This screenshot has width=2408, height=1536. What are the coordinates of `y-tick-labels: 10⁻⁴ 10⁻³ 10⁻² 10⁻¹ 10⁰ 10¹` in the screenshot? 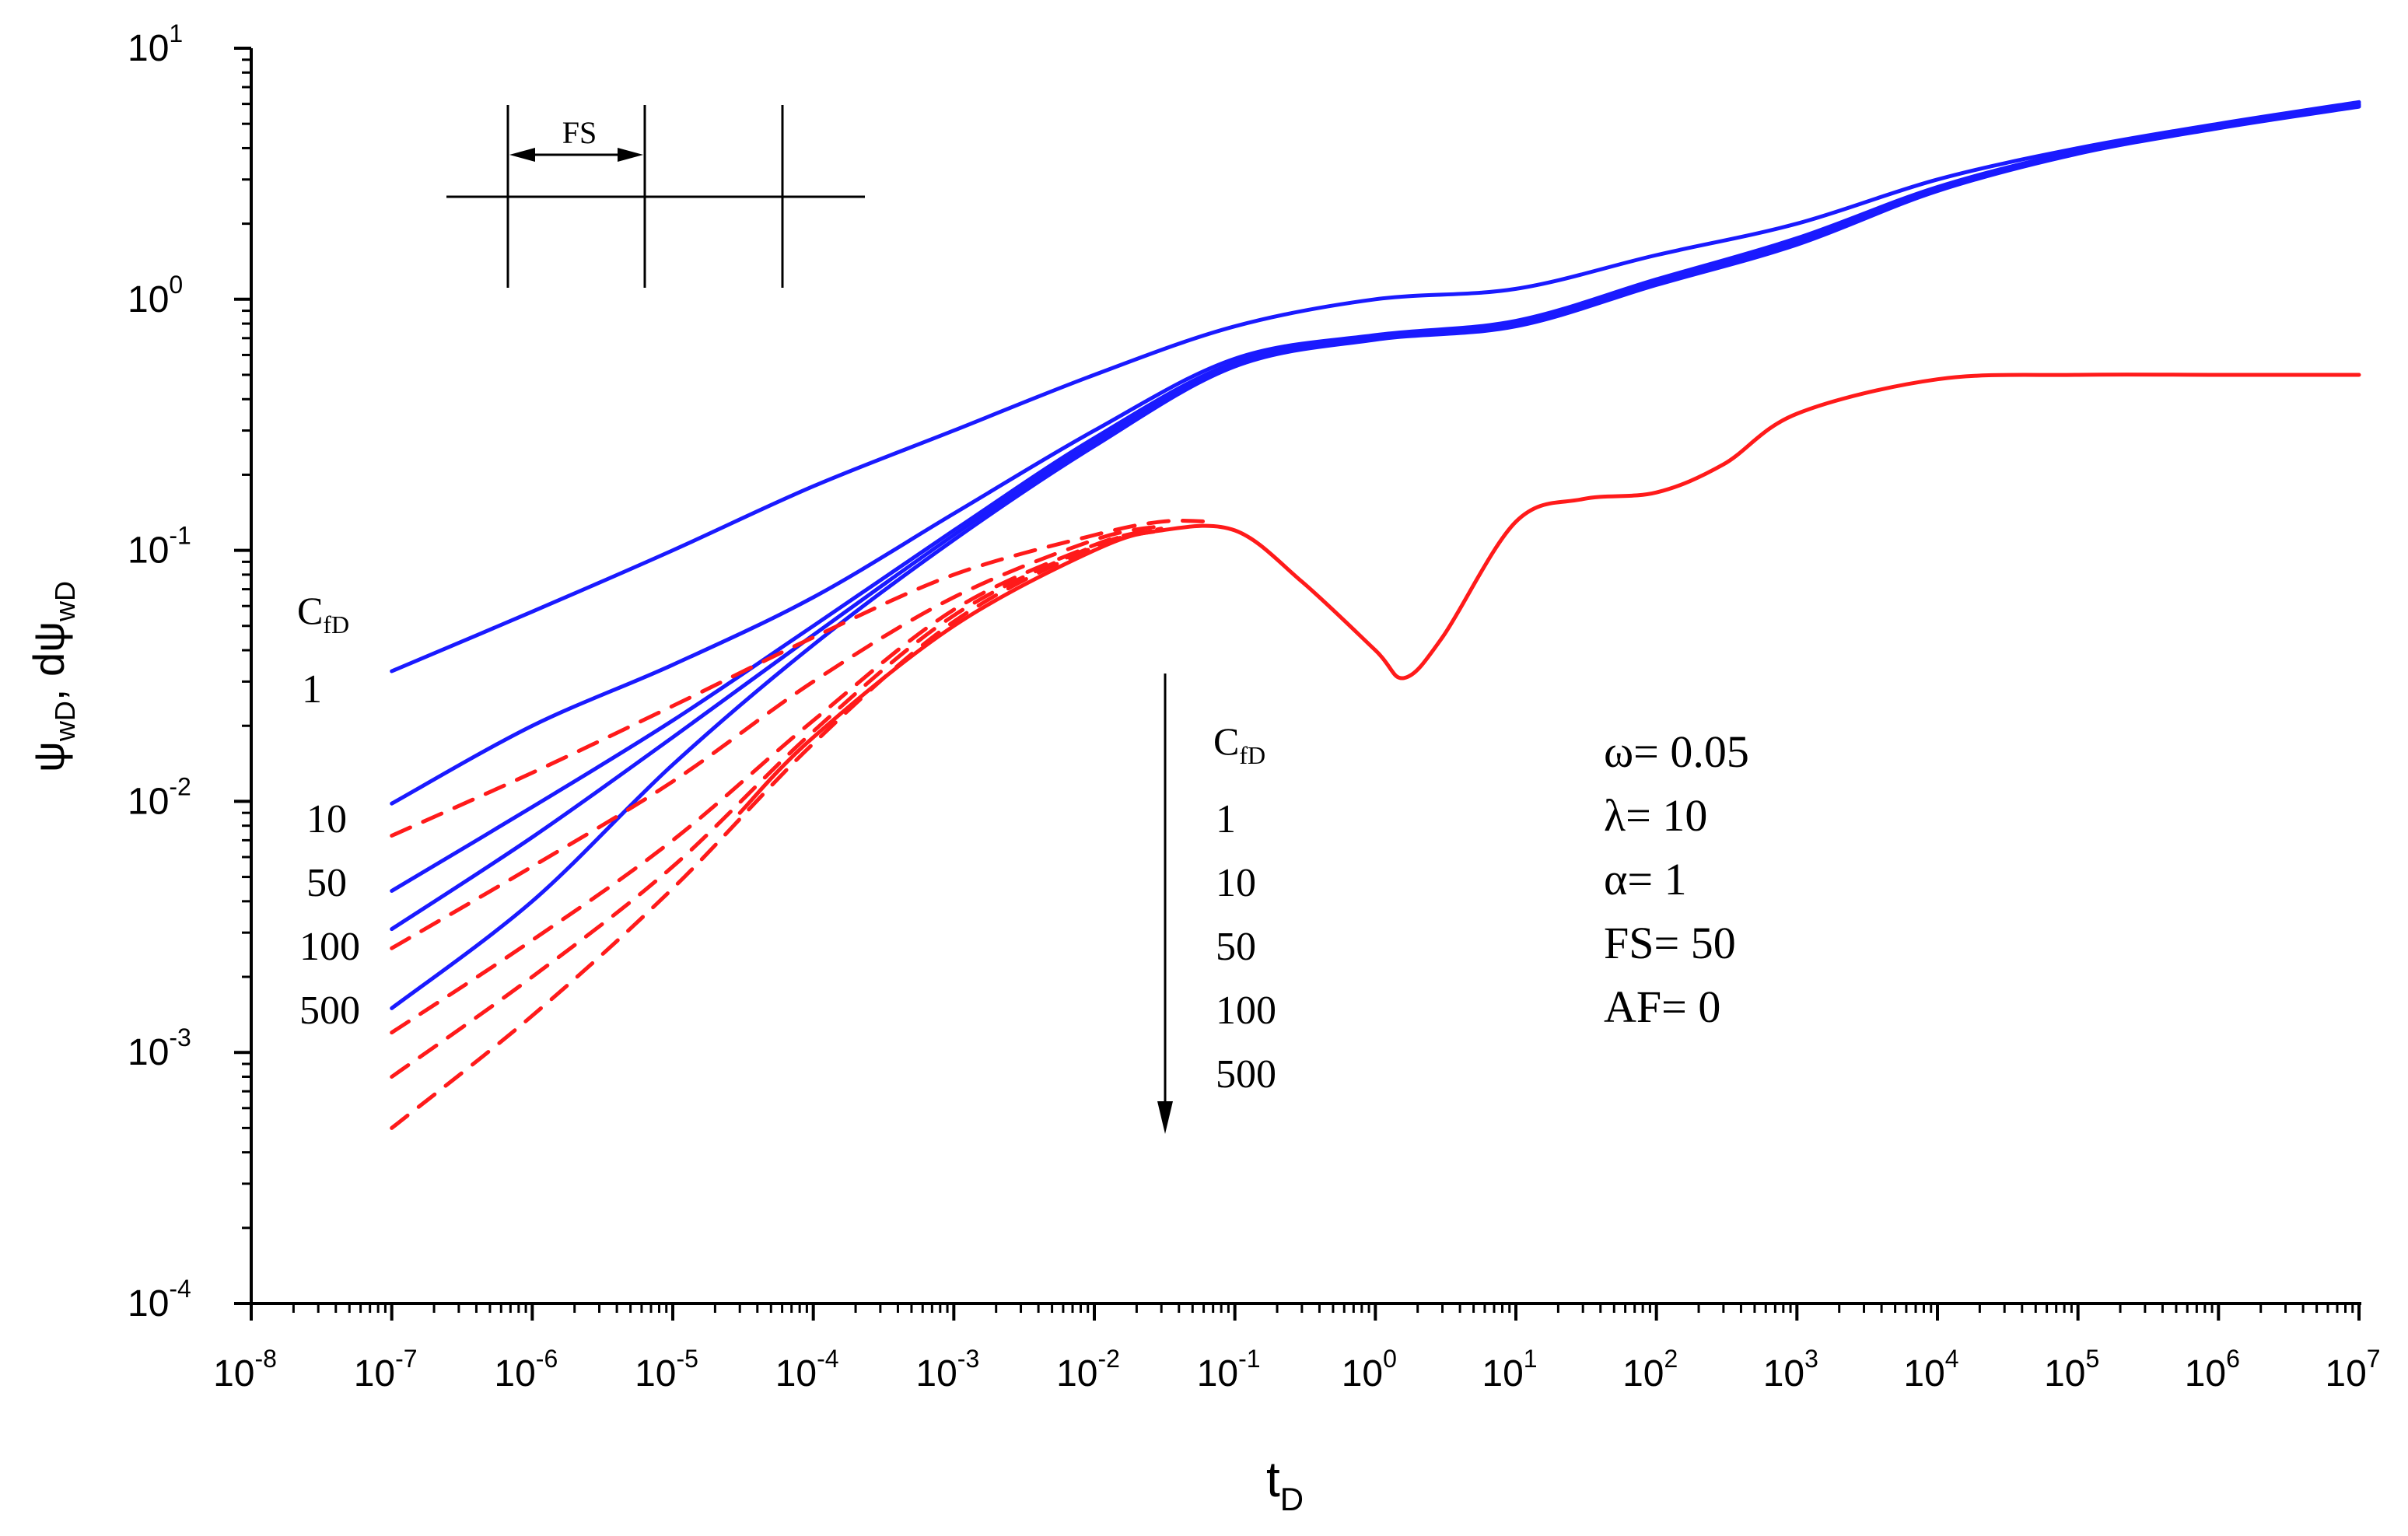 It's located at (159, 671).